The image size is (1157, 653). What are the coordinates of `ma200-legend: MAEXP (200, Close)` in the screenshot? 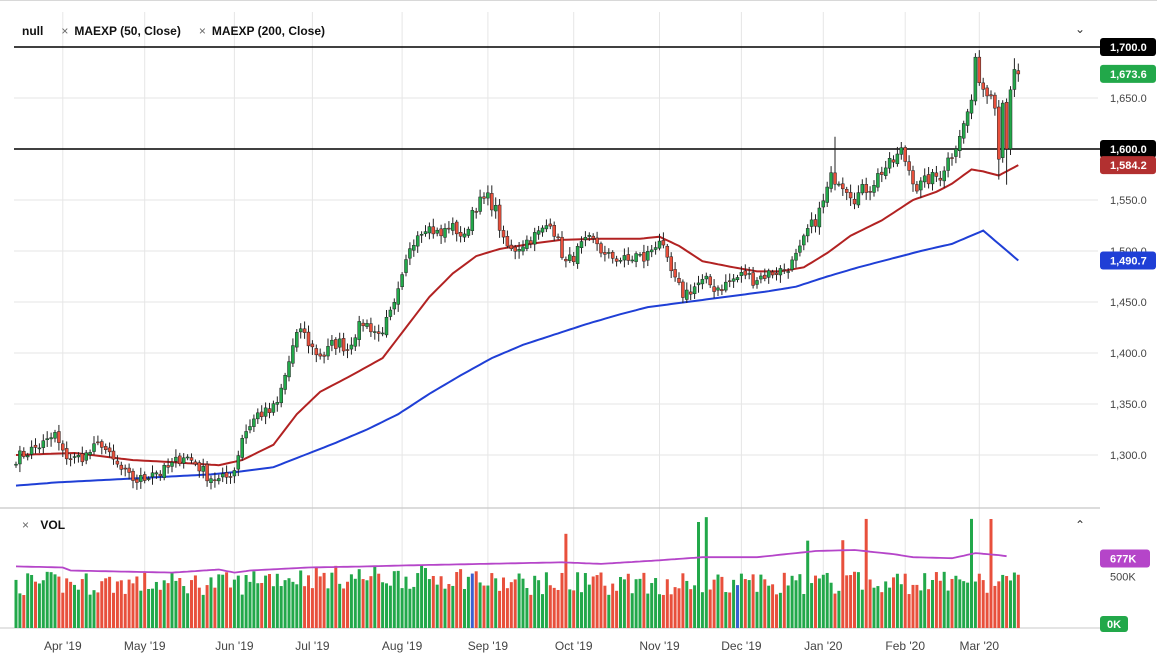 It's located at (268, 31).